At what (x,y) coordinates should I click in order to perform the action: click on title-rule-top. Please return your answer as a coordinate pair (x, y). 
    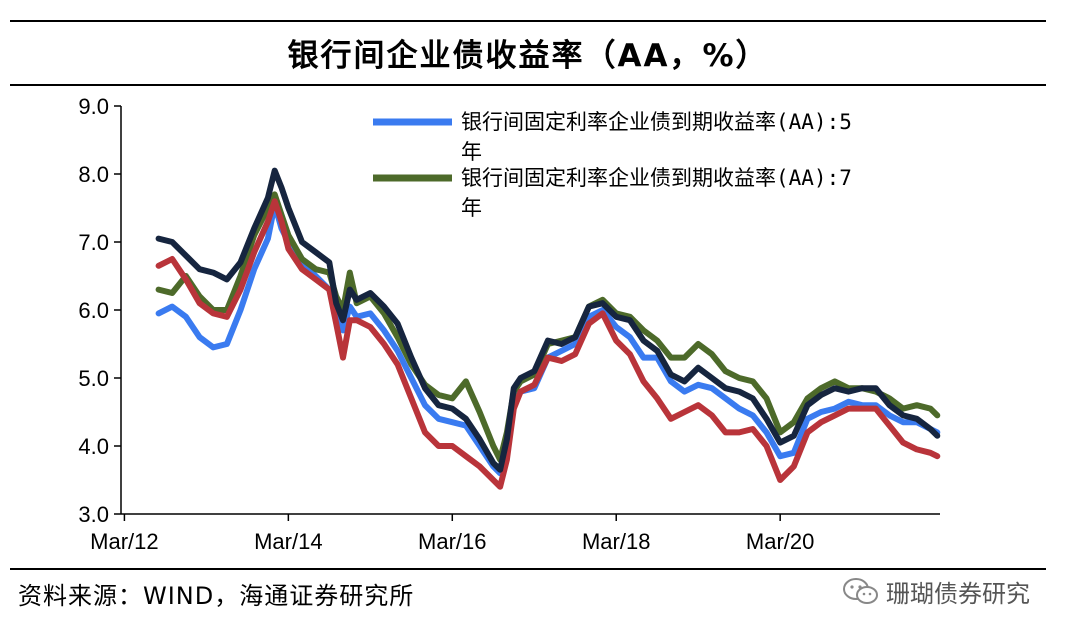
    Looking at the image, I should click on (528, 21).